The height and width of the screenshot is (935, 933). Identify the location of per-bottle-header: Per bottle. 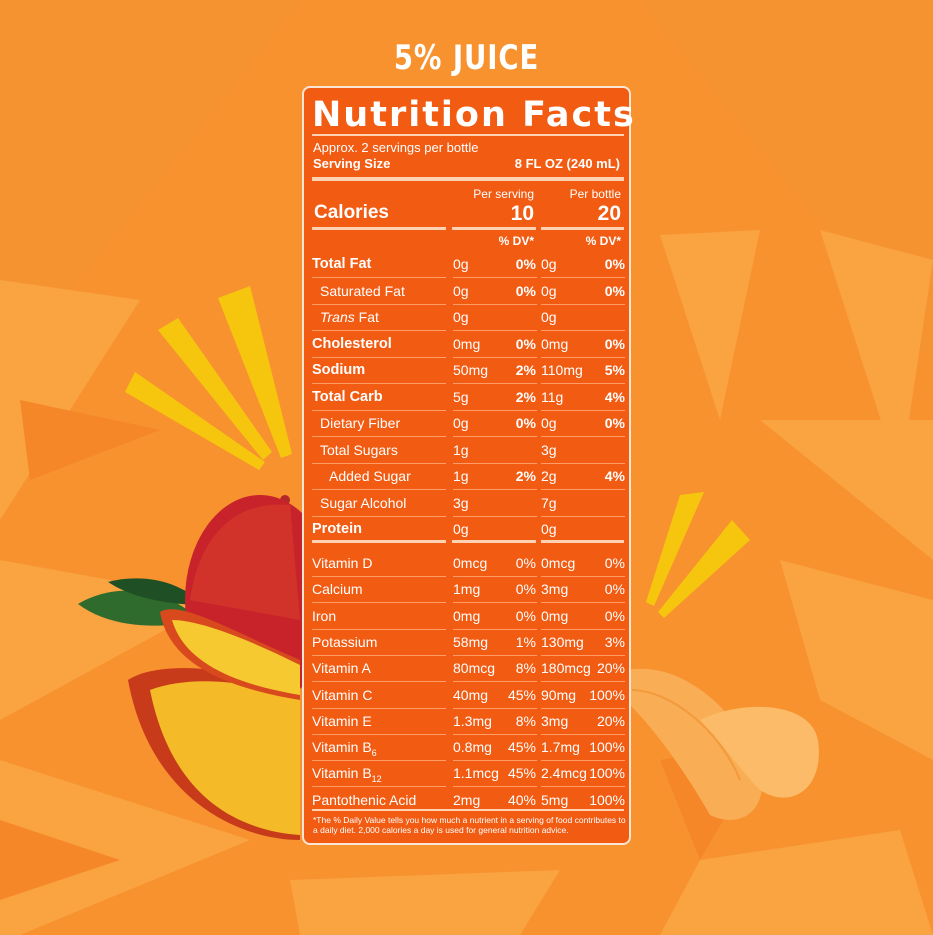
(595, 194).